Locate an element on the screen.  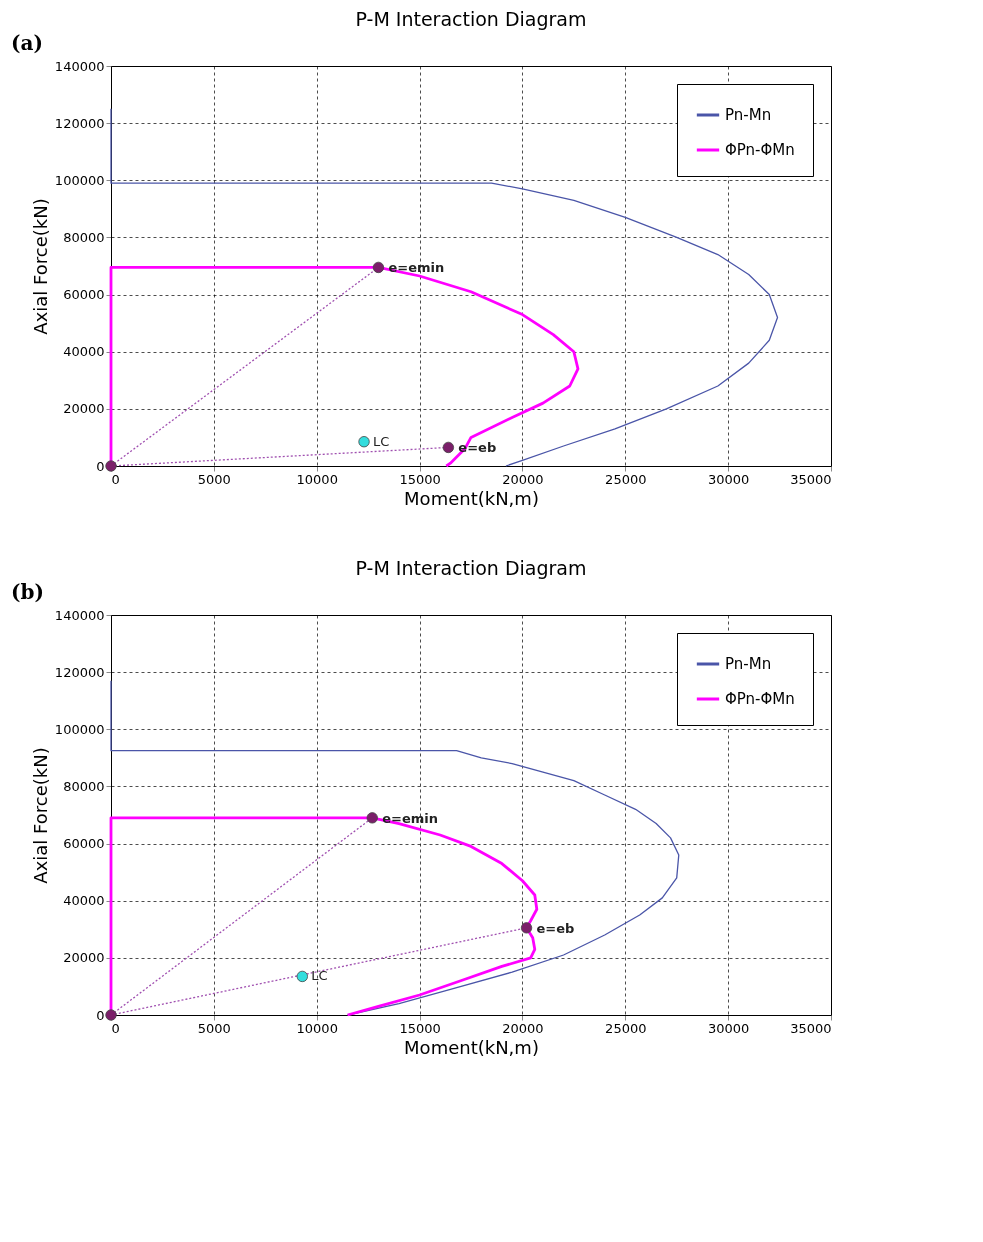
annotation: e=eb is located at coordinates (555, 928).